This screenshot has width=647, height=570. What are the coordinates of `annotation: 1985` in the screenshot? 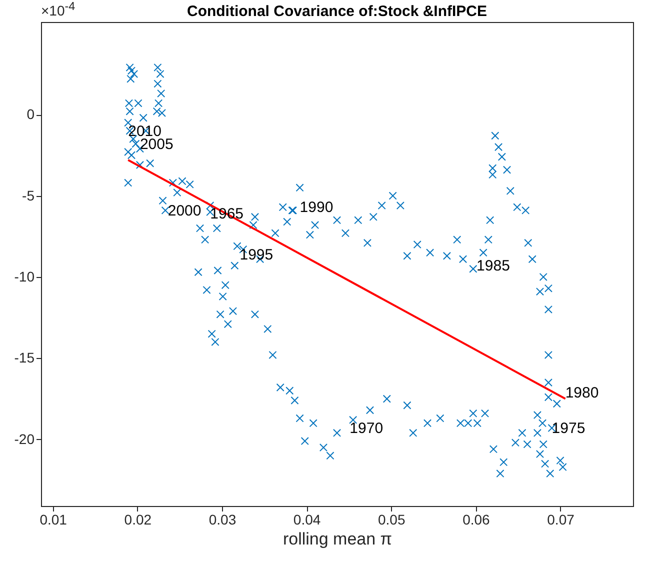 It's located at (493, 266).